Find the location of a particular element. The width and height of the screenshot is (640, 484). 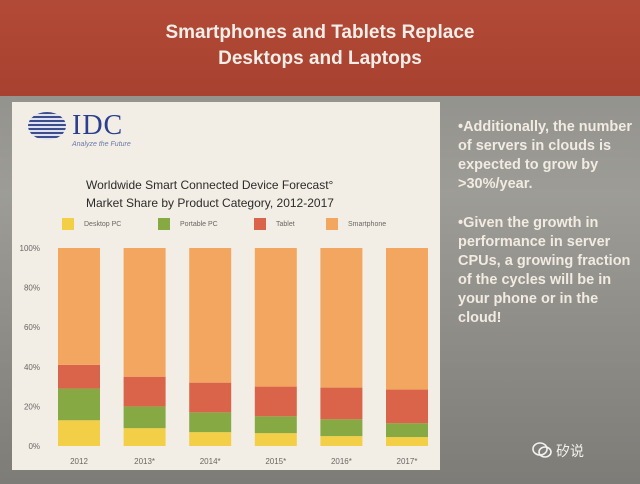

x-tick-label: 2017* is located at coordinates (407, 461).